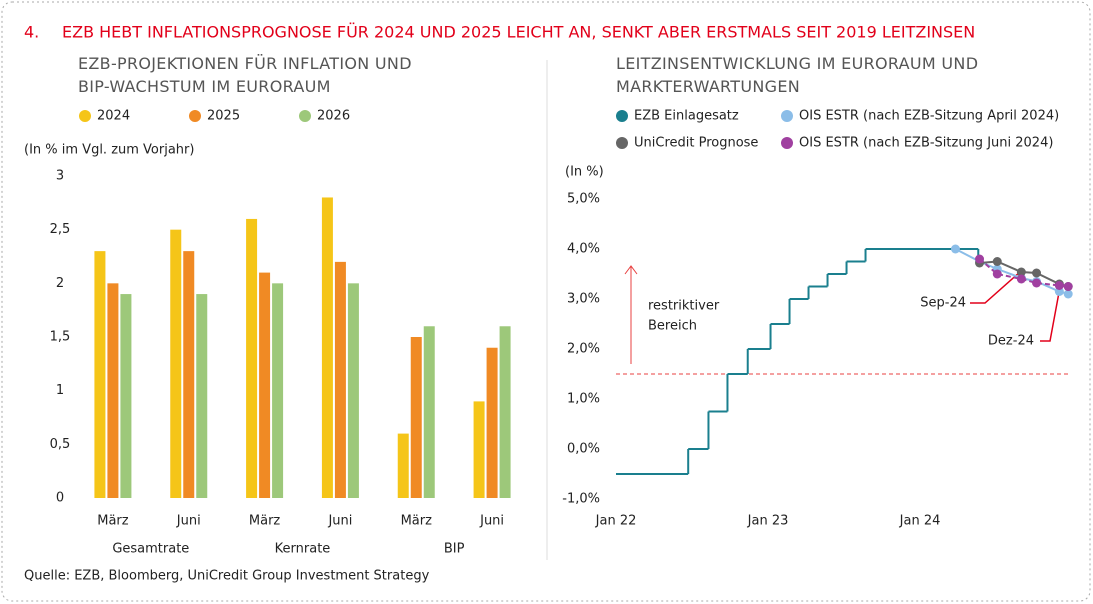  I want to click on y-tick-label: 2,0%, so click(583, 349).